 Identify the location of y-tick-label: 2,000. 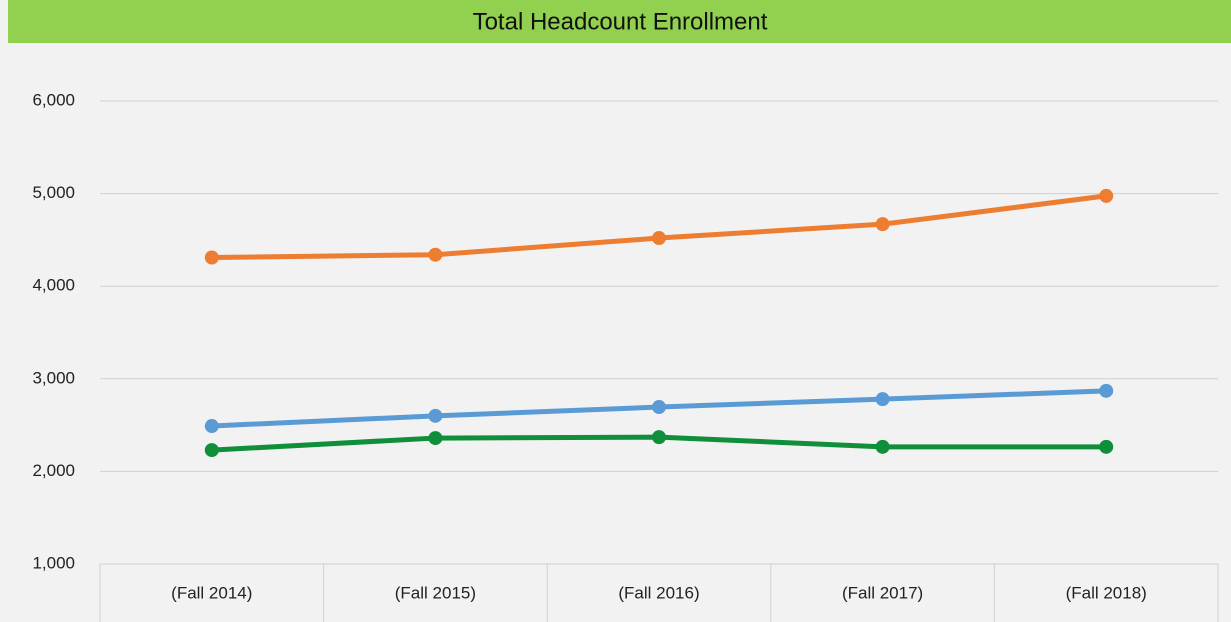
(53, 470).